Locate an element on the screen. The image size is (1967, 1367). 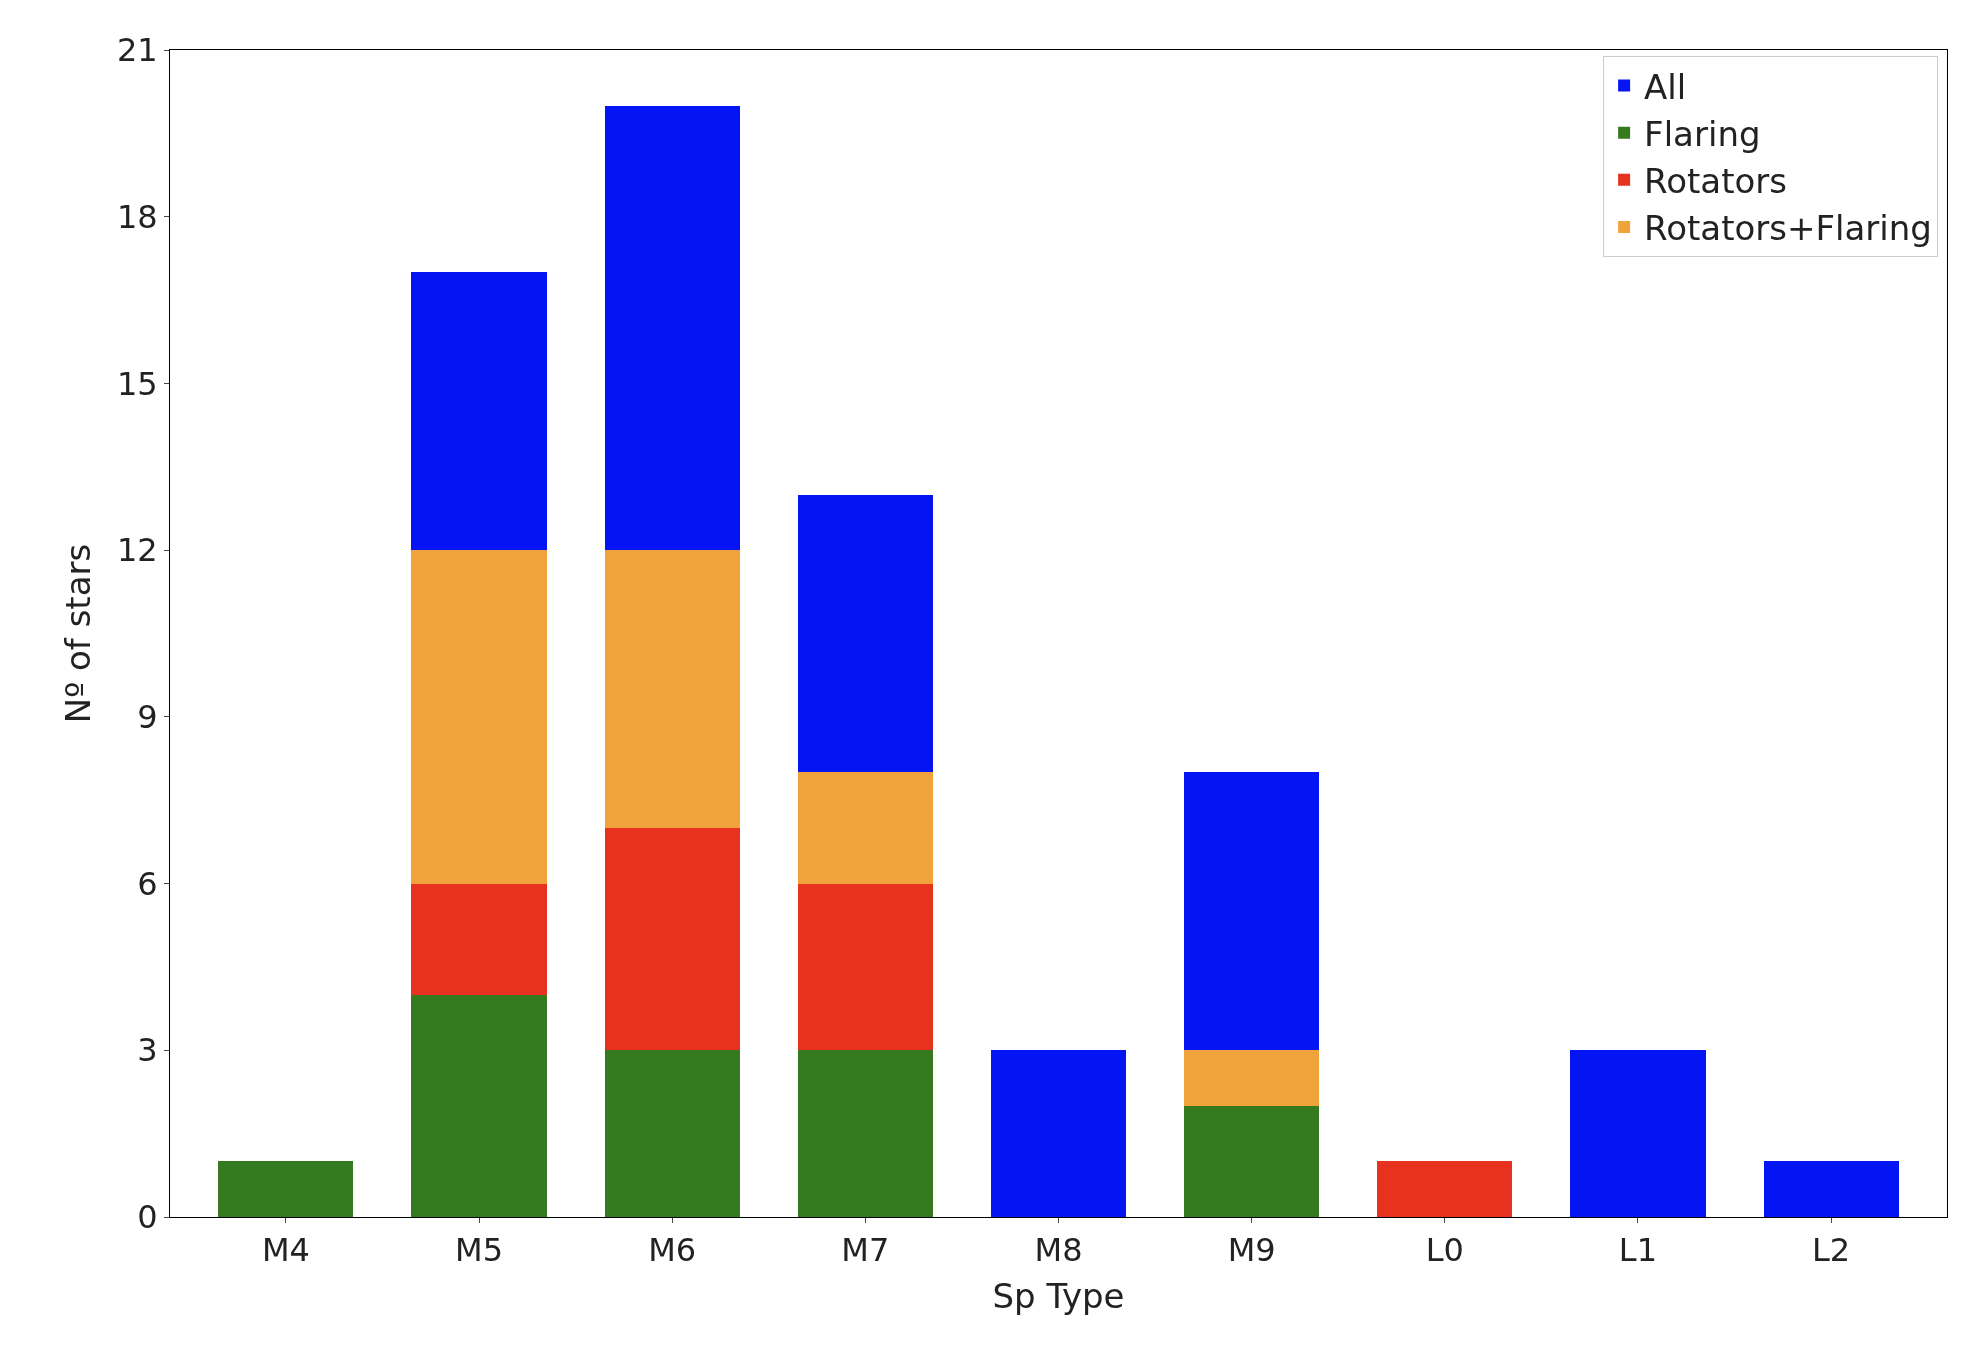
x-tick-label: M8 is located at coordinates (1058, 1250).